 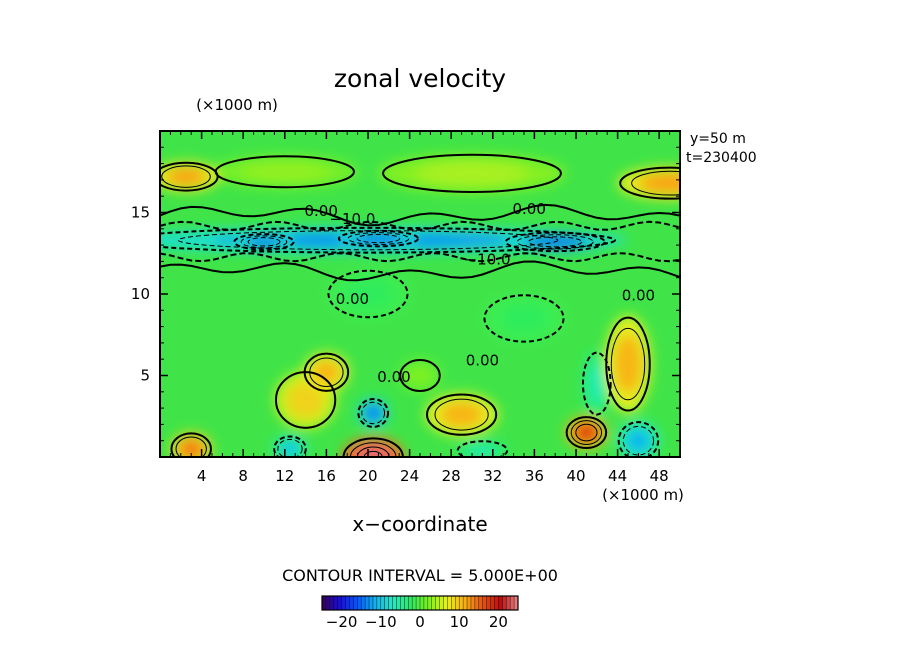 I want to click on colorbar-tick-label: −10, so click(x=381, y=622).